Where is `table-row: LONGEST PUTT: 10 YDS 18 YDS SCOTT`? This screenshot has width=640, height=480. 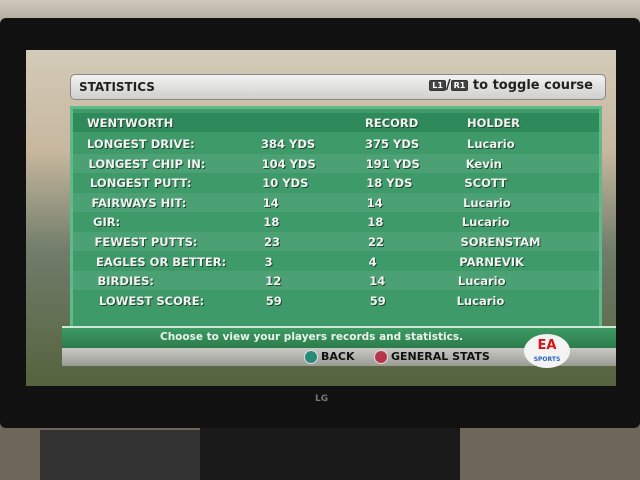 table-row: LONGEST PUTT: 10 YDS 18 YDS SCOTT is located at coordinates (336, 182).